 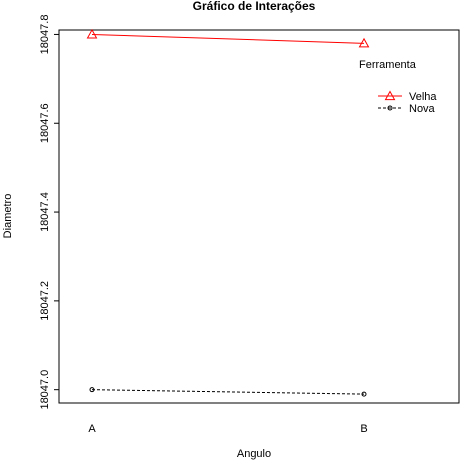 What do you see at coordinates (422, 109) in the screenshot?
I see `legend-label: Nova` at bounding box center [422, 109].